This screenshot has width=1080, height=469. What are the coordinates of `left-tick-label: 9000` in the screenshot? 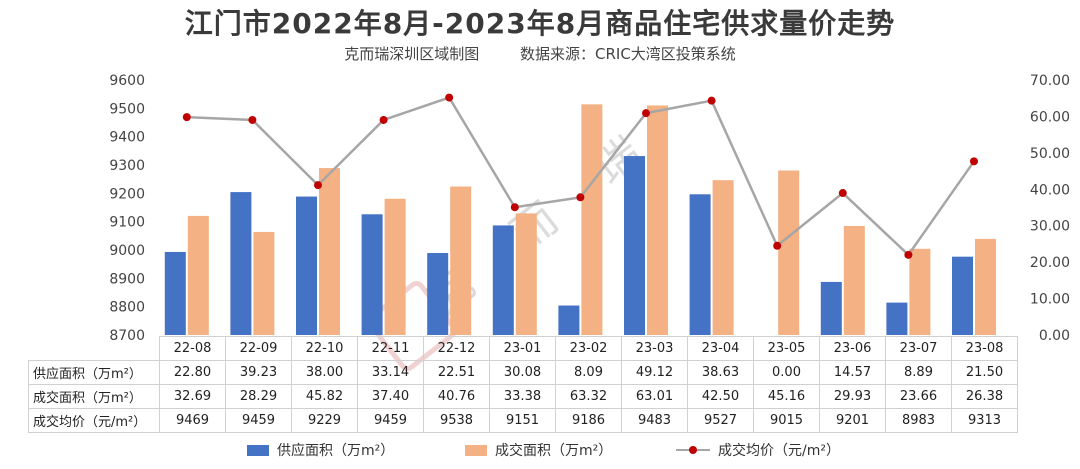 It's located at (127, 251).